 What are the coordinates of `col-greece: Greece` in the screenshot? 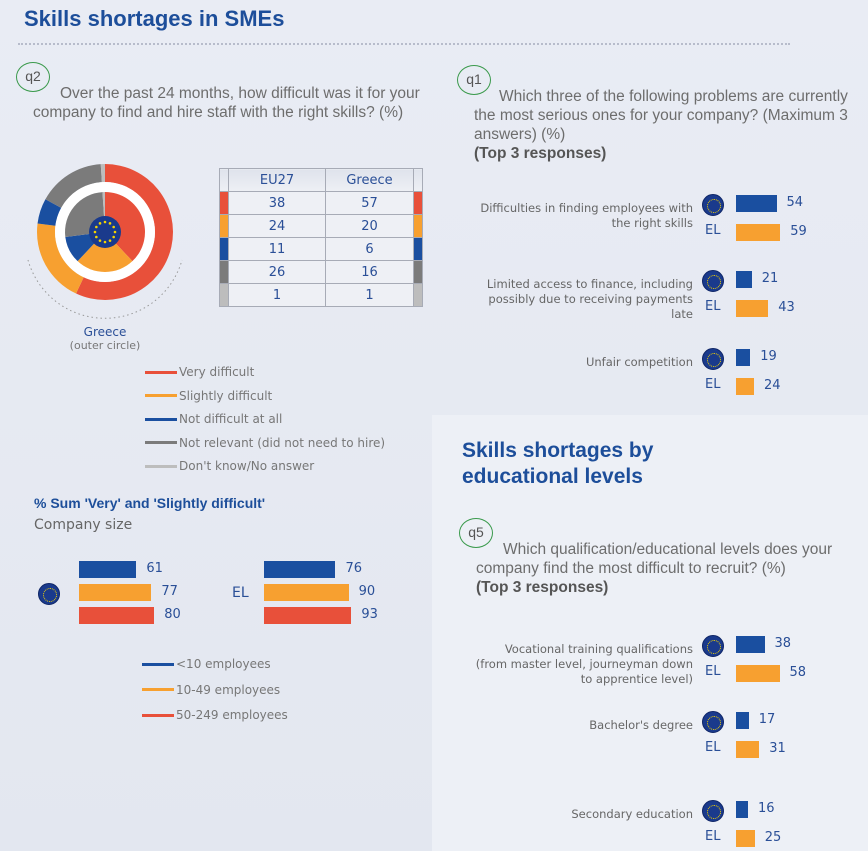 It's located at (369, 180).